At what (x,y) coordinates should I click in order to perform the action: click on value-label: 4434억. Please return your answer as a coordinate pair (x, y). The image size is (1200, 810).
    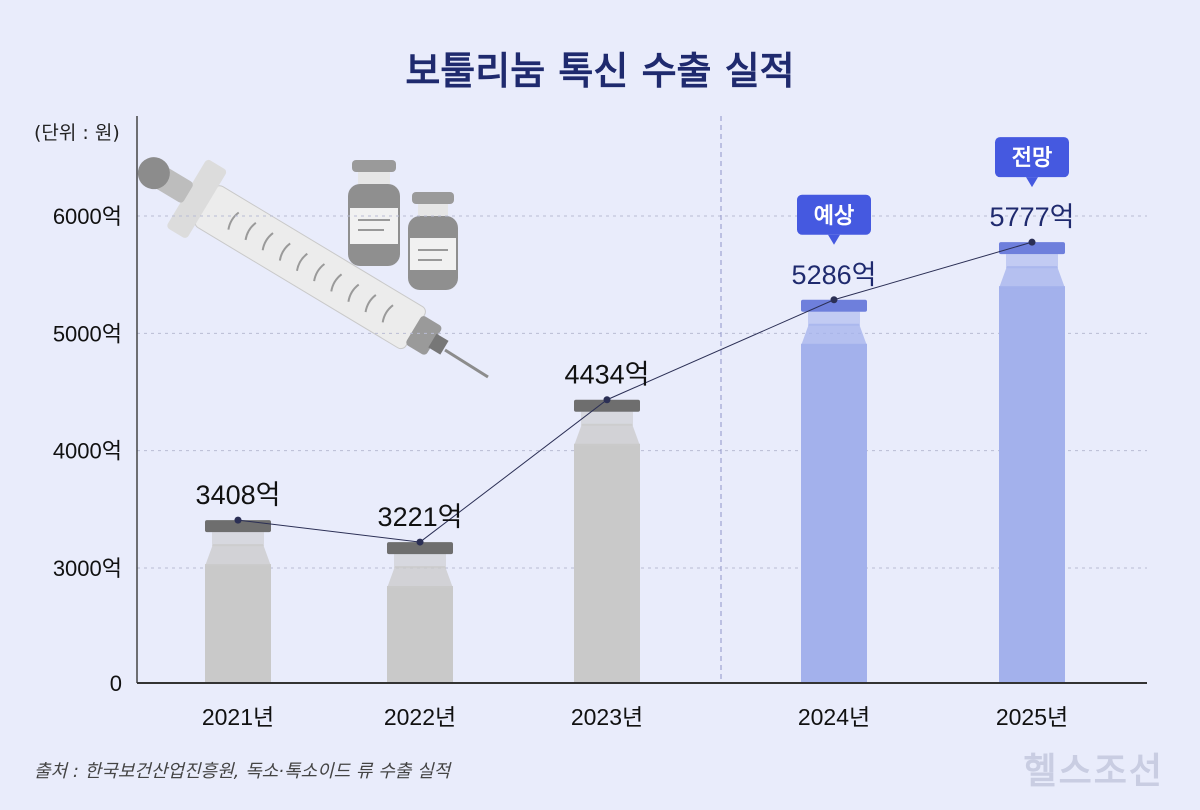
    Looking at the image, I should click on (607, 375).